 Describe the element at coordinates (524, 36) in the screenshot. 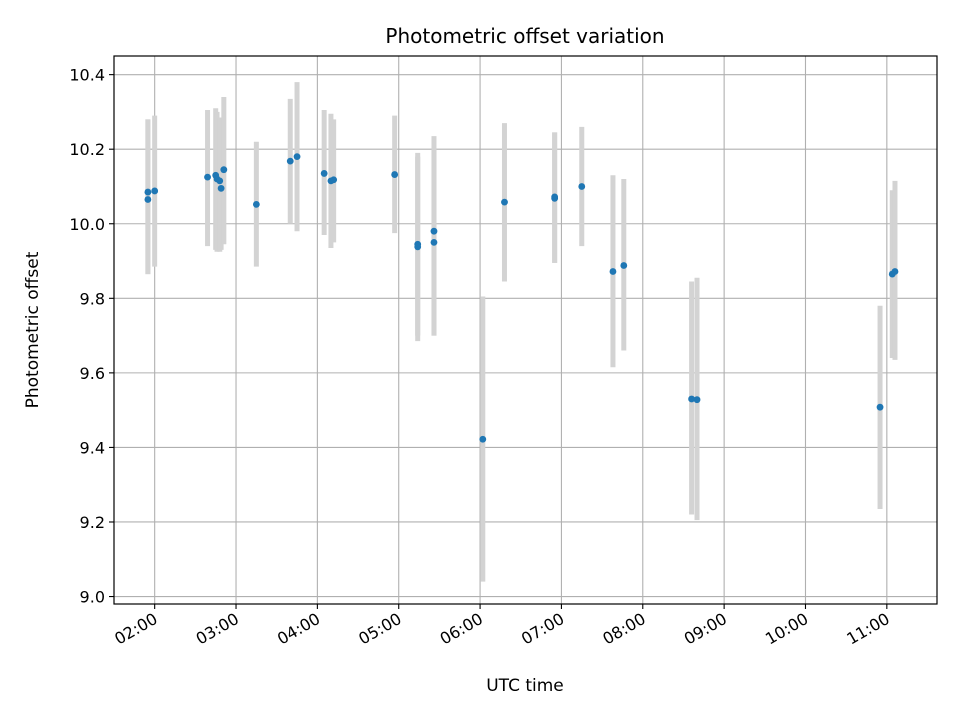

I see `chart-title: Photometric offset variation` at that location.